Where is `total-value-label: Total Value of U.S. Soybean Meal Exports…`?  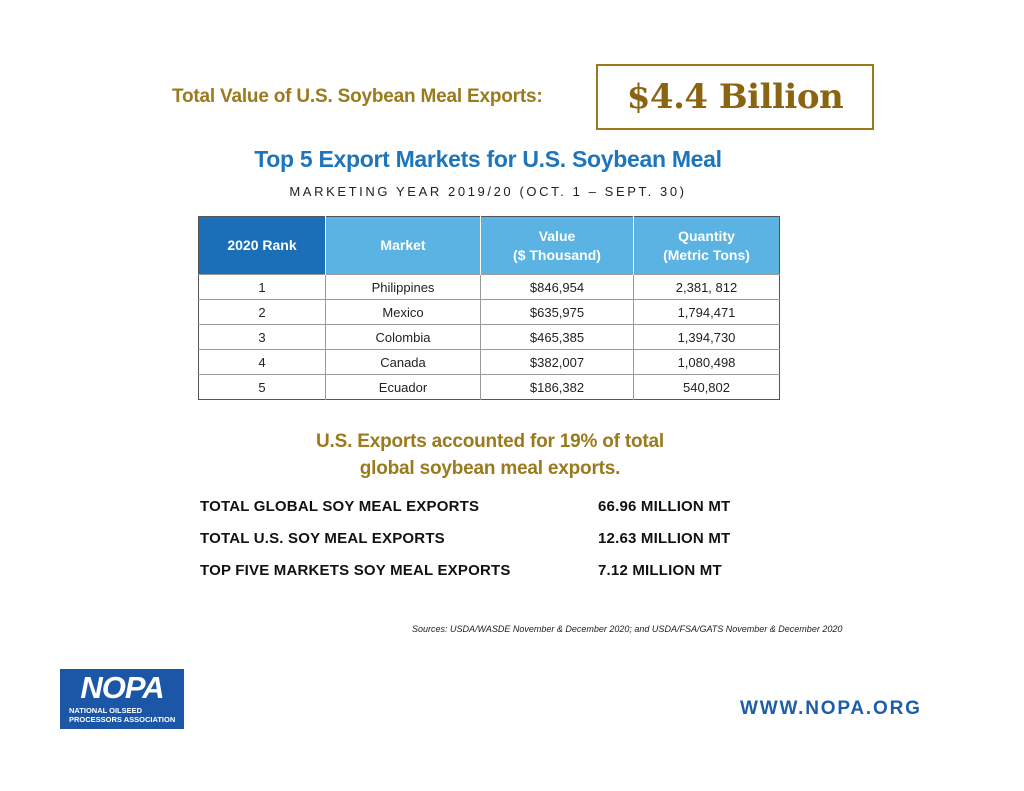 total-value-label: Total Value of U.S. Soybean Meal Exports… is located at coordinates (357, 96).